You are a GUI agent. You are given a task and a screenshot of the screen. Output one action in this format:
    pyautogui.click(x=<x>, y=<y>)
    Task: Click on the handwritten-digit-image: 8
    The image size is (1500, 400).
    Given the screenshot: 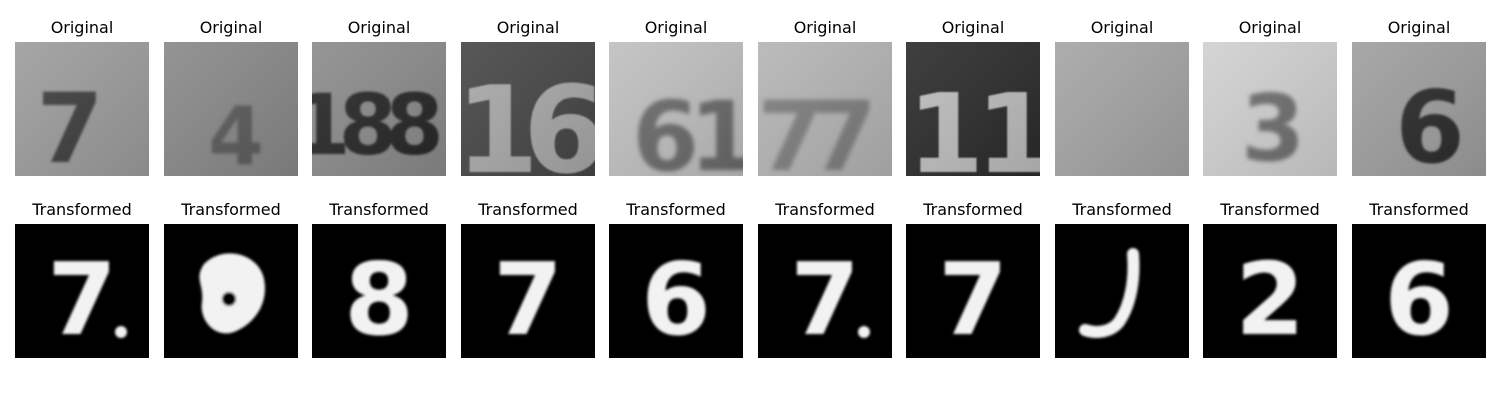 What is the action you would take?
    pyautogui.click(x=379, y=291)
    